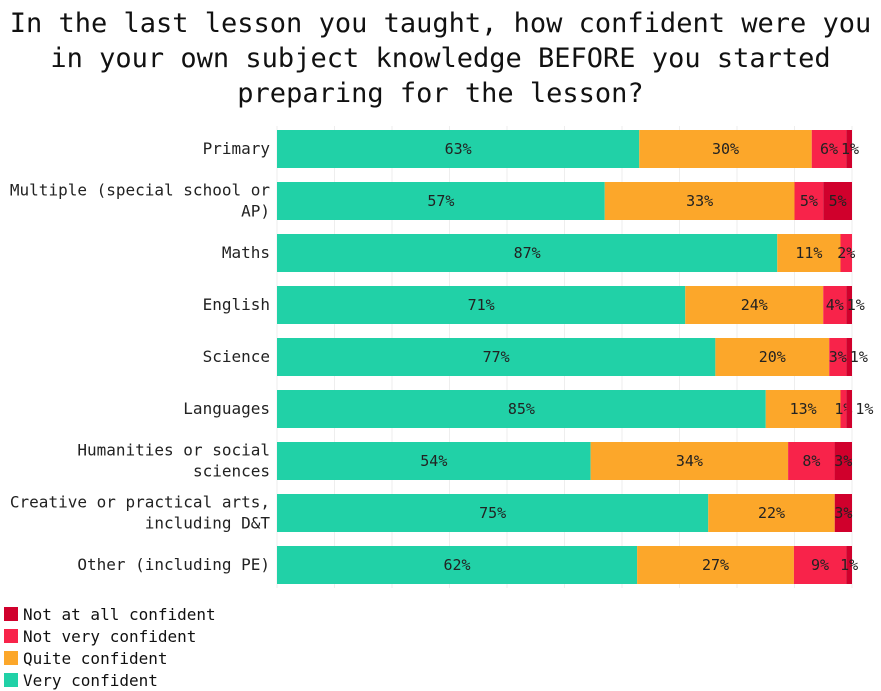 This screenshot has width=881, height=691. I want to click on data-label: 62%, so click(457, 565).